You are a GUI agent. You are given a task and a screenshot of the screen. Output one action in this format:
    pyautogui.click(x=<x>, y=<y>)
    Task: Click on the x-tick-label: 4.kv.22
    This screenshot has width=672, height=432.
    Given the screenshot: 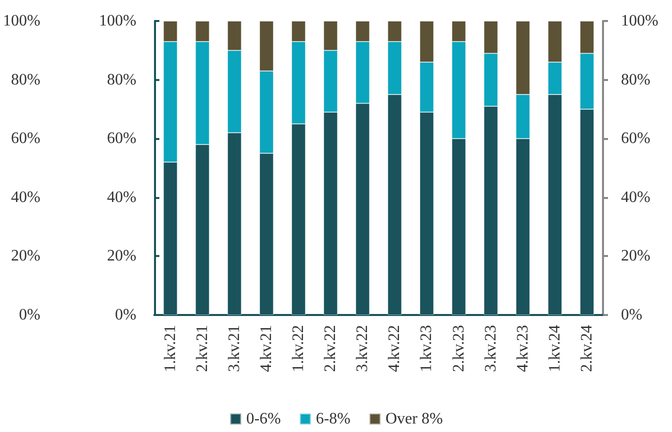 What is the action you would take?
    pyautogui.click(x=395, y=348)
    